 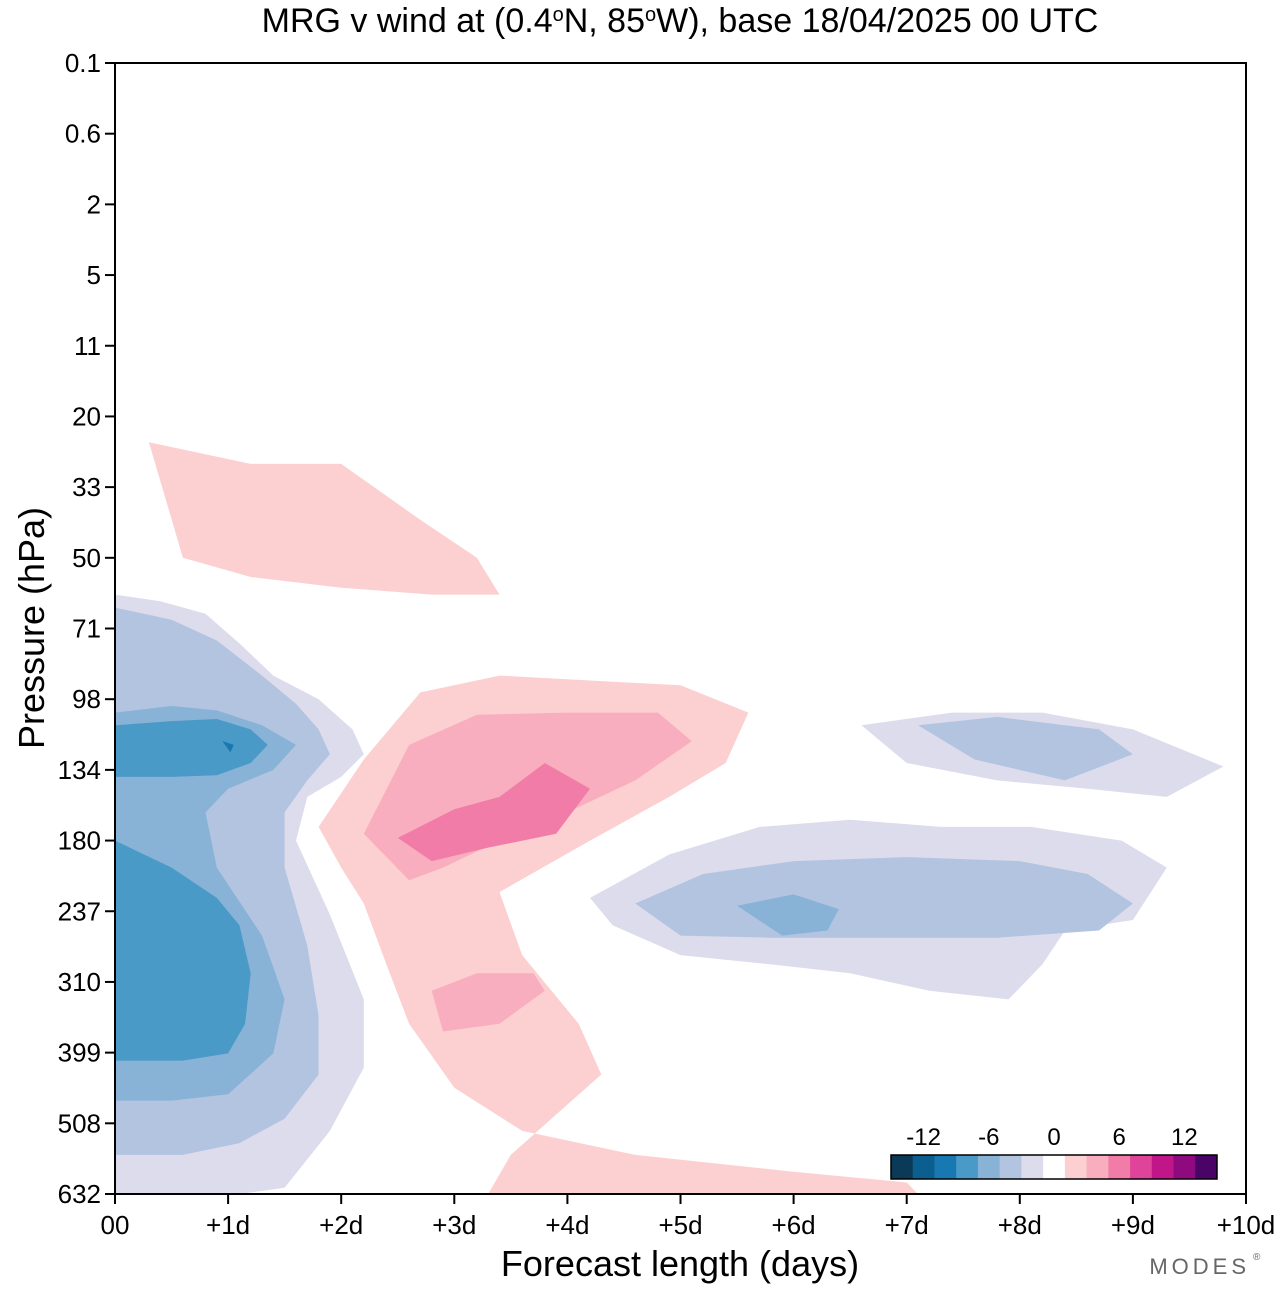 What do you see at coordinates (1257, 1257) in the screenshot?
I see `modes-logo-registered-mark: ®` at bounding box center [1257, 1257].